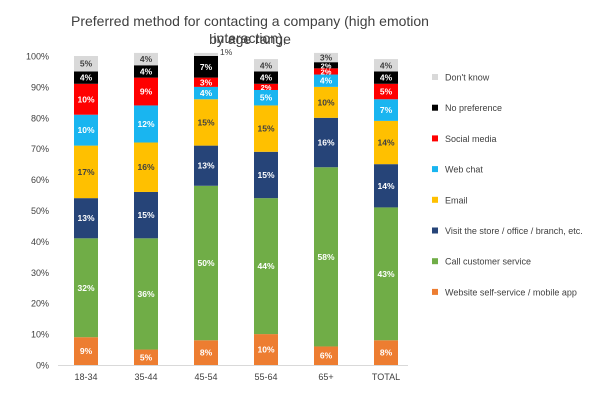  Describe the element at coordinates (456, 200) in the screenshot. I see `legend-label: Email` at that location.